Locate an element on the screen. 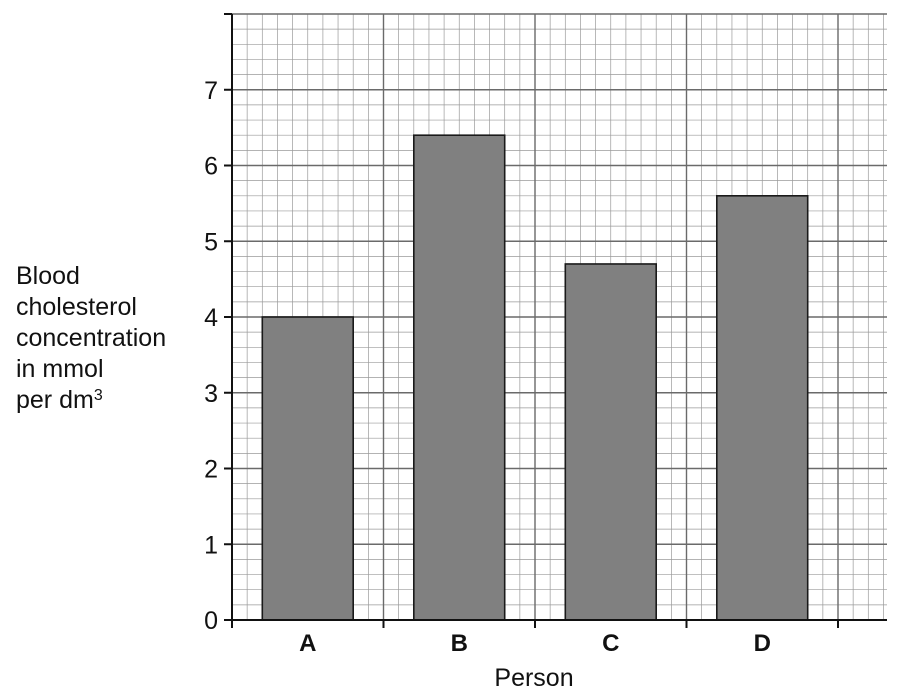 The image size is (902, 689). y-tick-labels: 0 1 2 3 4 5 6 7 is located at coordinates (211, 356).